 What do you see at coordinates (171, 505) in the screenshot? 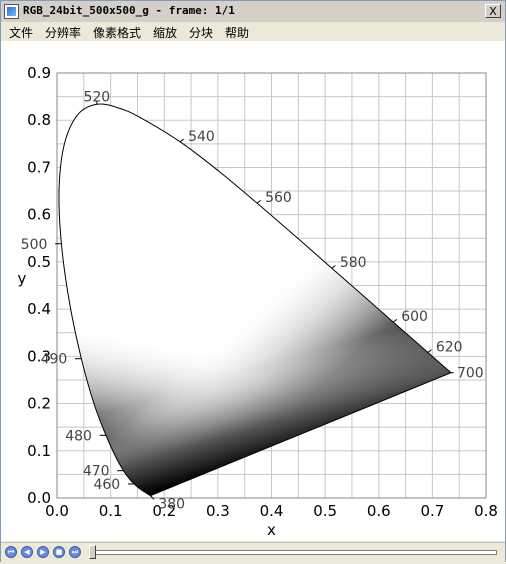
I see `wavelength-label: 380` at bounding box center [171, 505].